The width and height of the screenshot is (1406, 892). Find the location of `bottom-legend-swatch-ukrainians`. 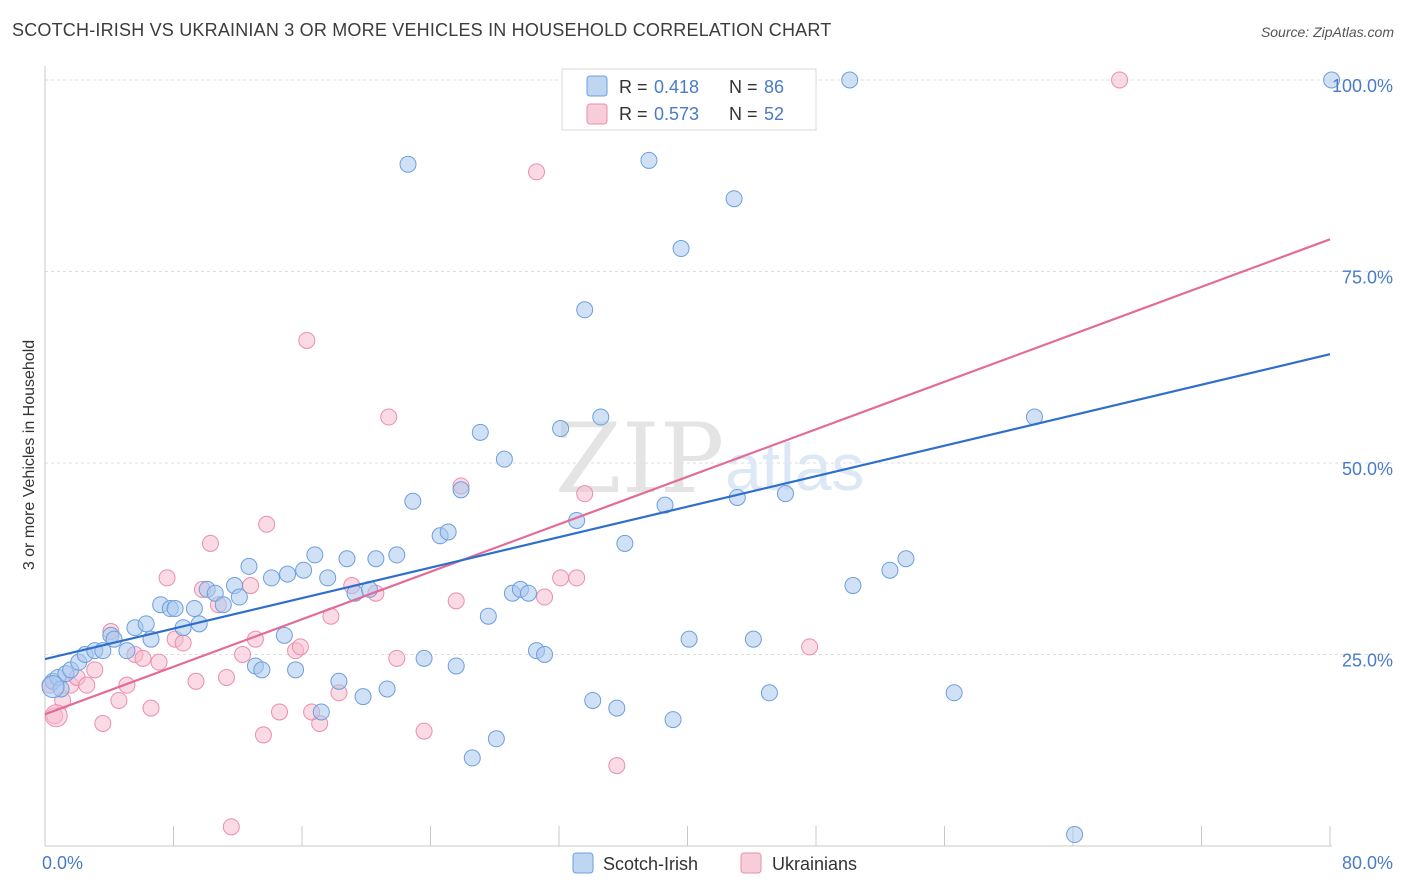

bottom-legend-swatch-ukrainians is located at coordinates (751, 863).